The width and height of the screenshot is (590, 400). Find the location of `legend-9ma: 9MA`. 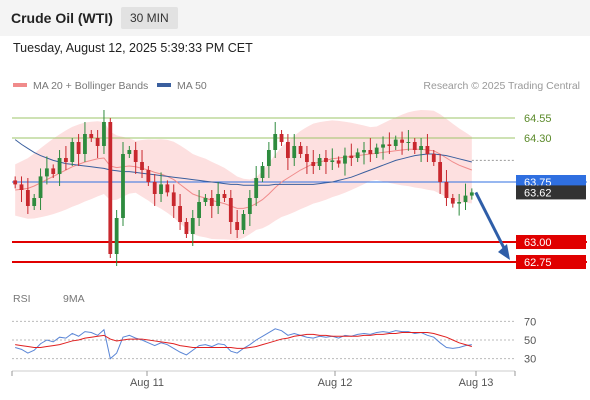

legend-9ma: 9MA is located at coordinates (74, 299).